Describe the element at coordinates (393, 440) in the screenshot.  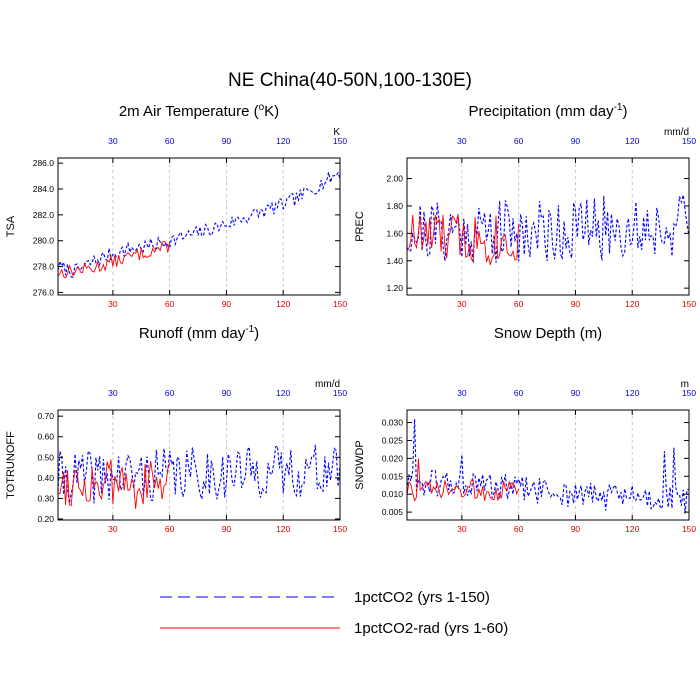
I see `y-tick-label: 0.025` at that location.